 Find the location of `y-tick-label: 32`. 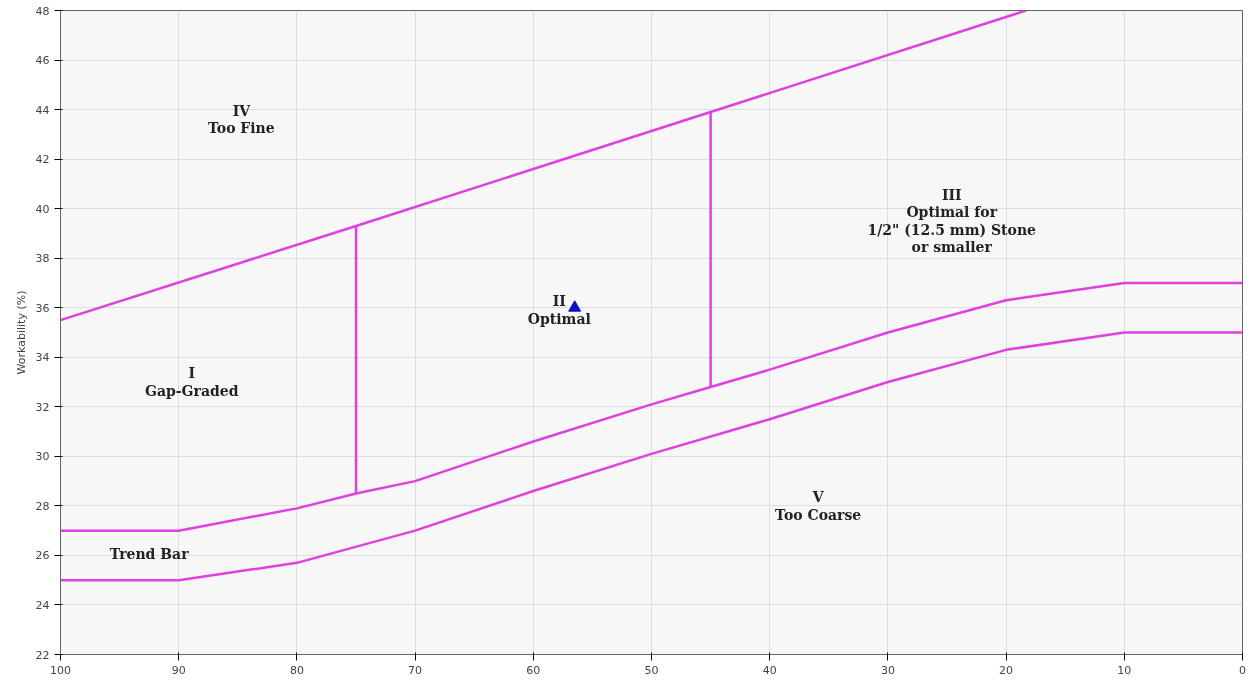

y-tick-label: 32 is located at coordinates (42, 407).